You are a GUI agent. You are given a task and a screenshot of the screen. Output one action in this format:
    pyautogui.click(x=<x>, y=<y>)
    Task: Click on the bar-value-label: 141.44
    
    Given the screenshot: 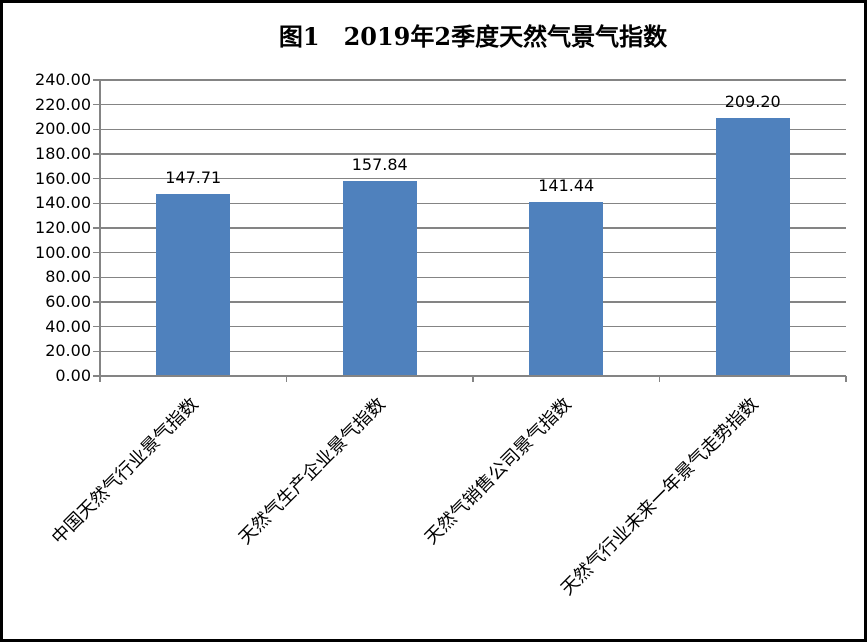 What is the action you would take?
    pyautogui.click(x=566, y=185)
    